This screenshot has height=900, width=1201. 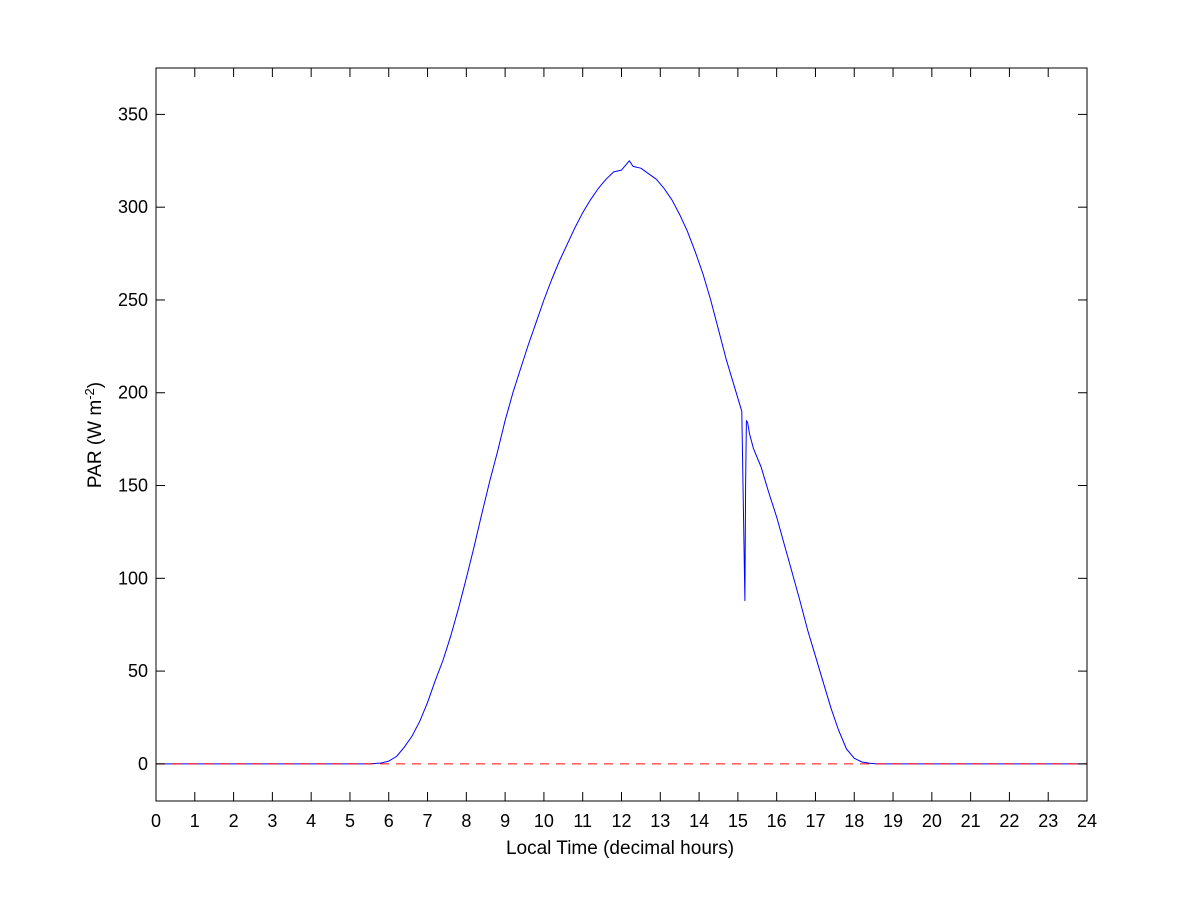 I want to click on y-tick-label: 150, so click(x=133, y=486).